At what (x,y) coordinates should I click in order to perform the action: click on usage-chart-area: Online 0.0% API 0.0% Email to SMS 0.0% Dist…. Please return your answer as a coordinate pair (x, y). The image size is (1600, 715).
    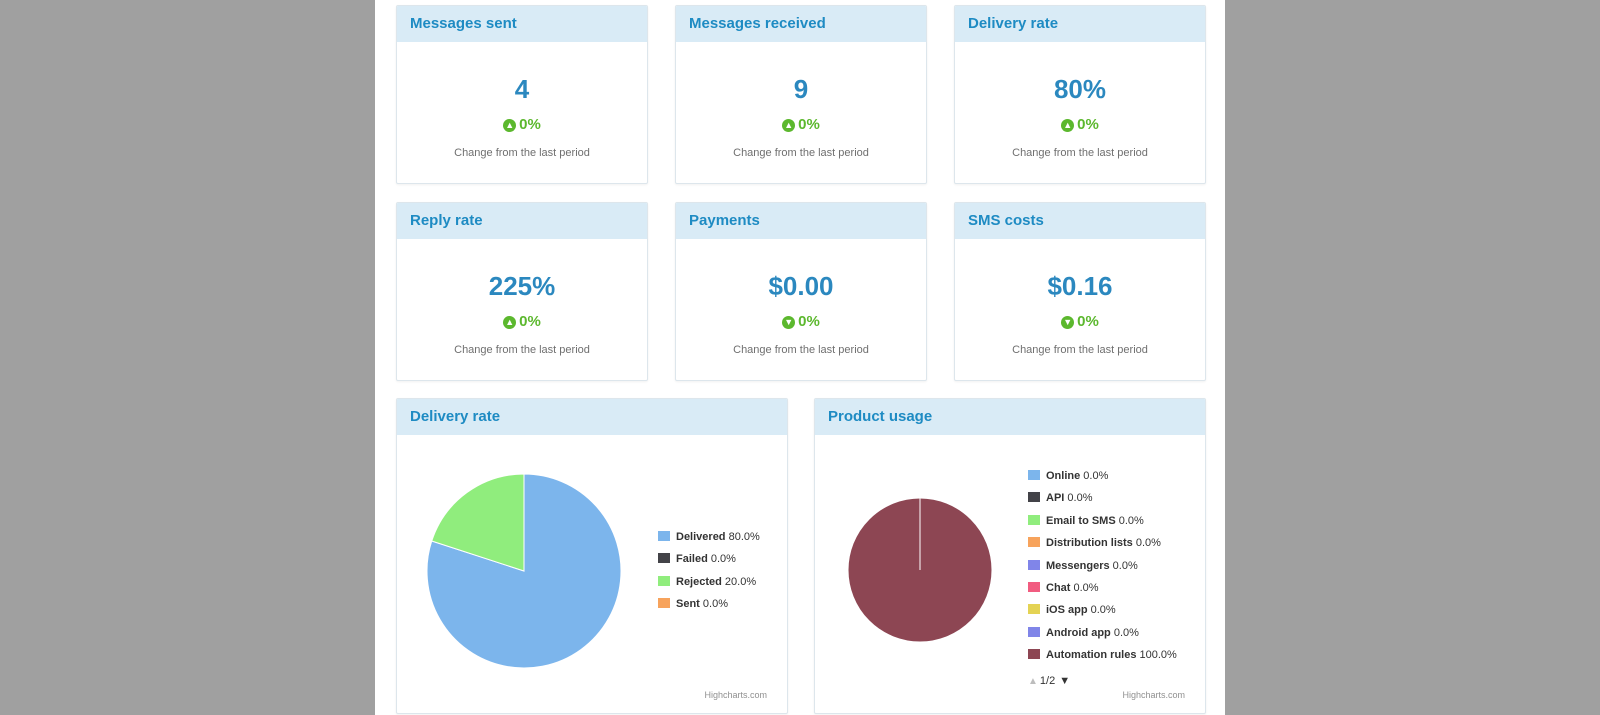
    Looking at the image, I should click on (1010, 574).